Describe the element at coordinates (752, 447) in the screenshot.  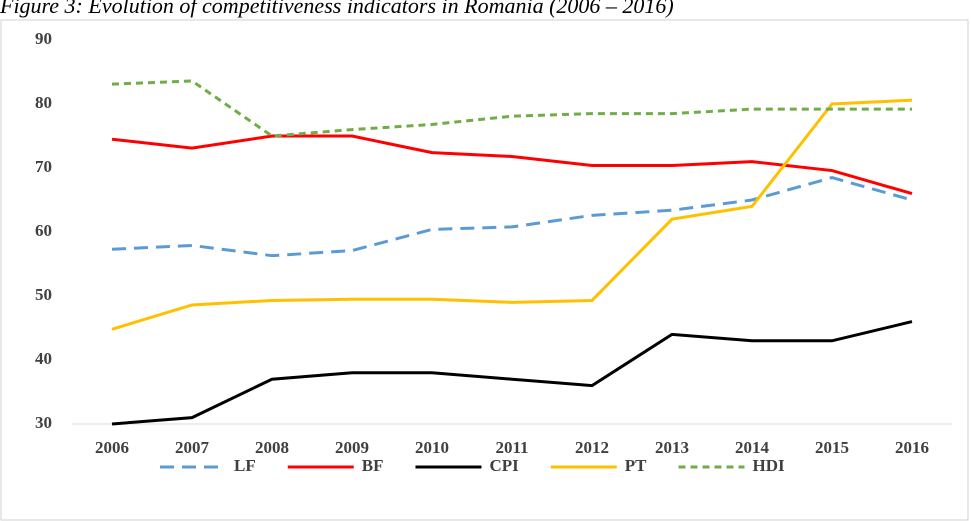
I see `x-tick-label: 2014` at that location.